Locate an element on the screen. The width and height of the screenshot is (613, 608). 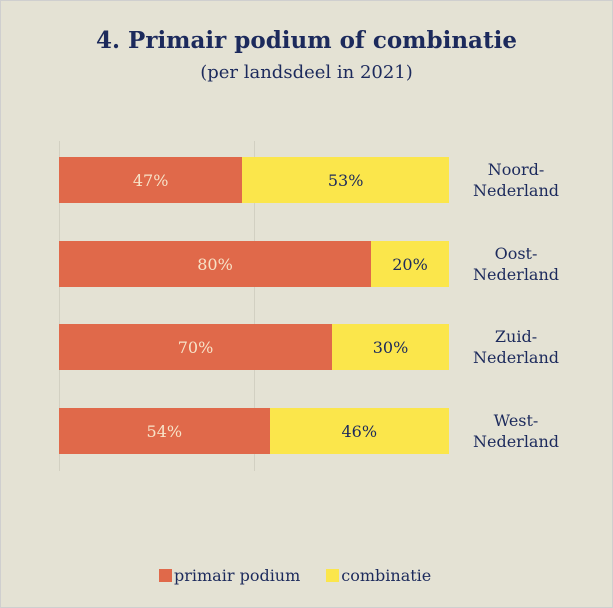
bar-segment: 20% is located at coordinates (410, 264).